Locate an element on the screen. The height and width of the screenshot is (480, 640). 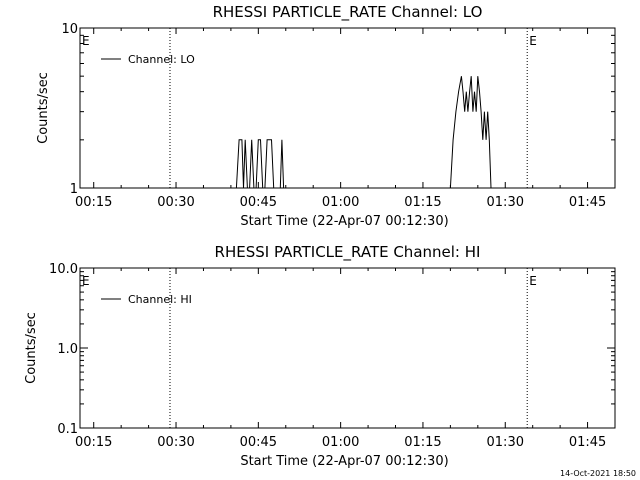
y-tick-label: 10.0 is located at coordinates (63, 269).